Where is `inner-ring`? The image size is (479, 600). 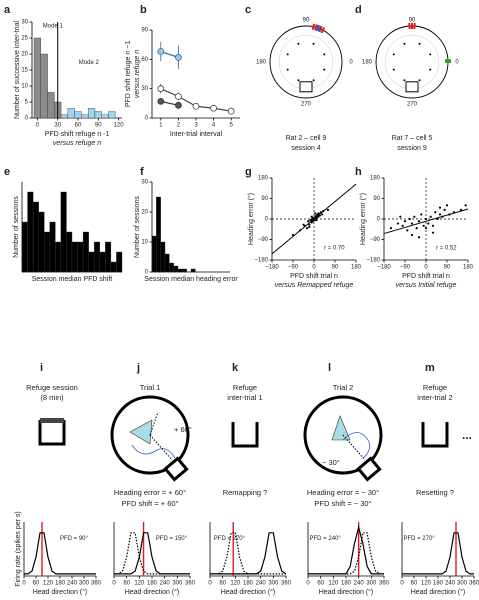 inner-ring is located at coordinates (412, 62).